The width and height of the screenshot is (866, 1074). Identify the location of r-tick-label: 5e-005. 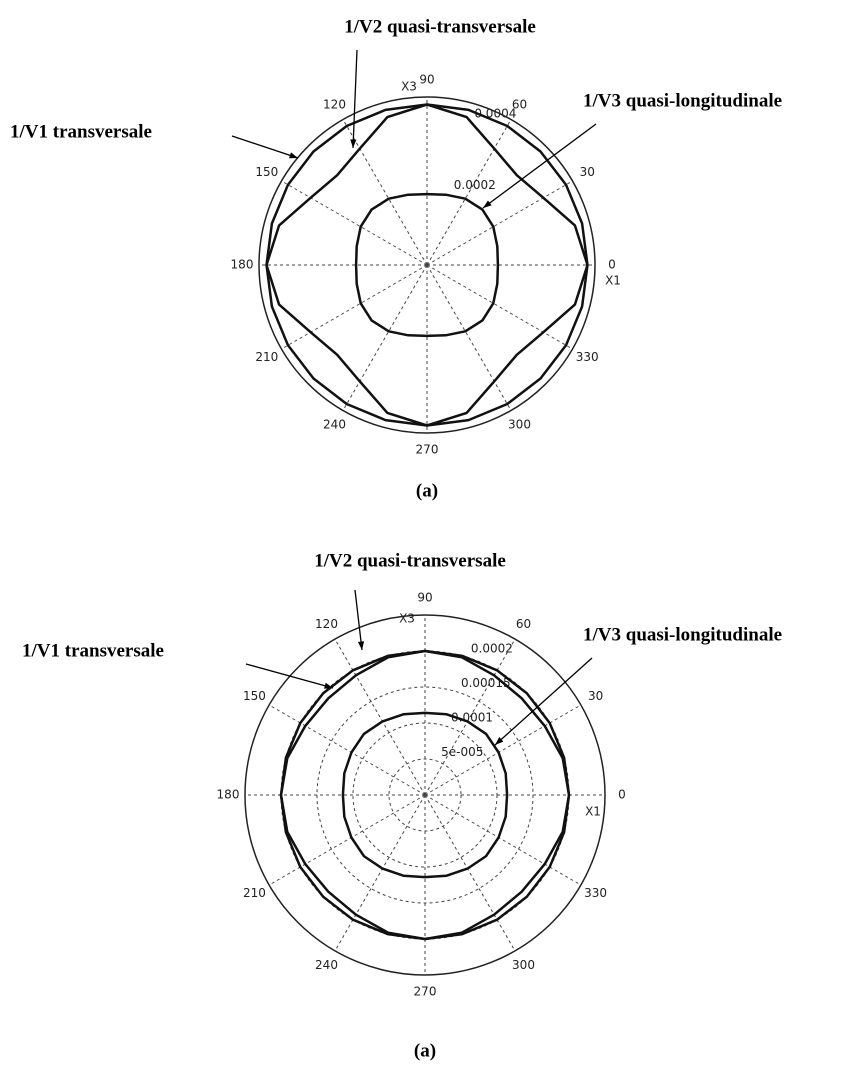
(462, 752).